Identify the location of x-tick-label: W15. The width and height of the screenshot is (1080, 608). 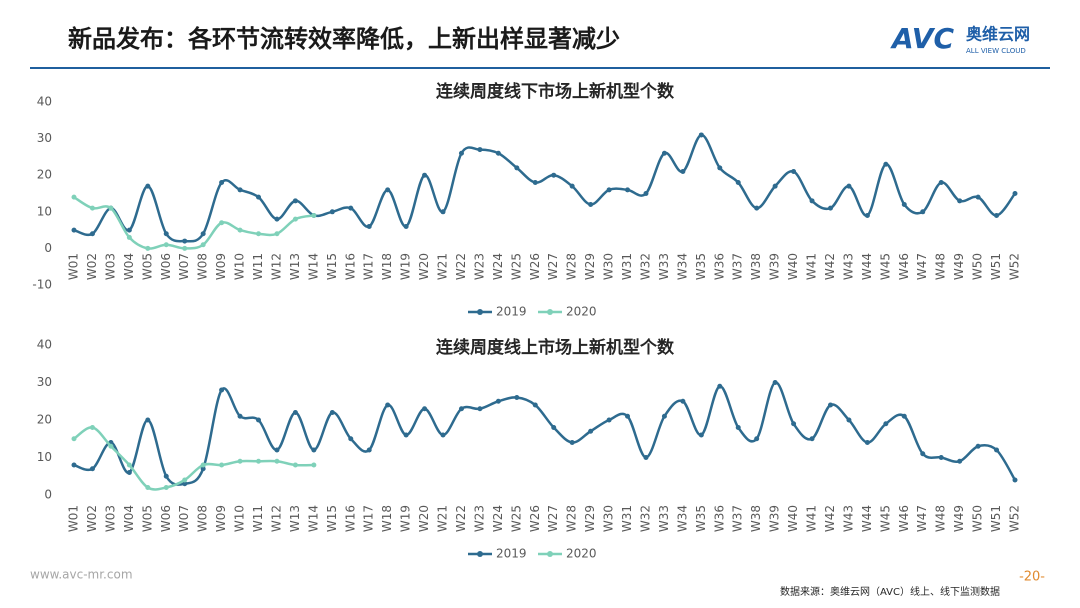
(332, 266).